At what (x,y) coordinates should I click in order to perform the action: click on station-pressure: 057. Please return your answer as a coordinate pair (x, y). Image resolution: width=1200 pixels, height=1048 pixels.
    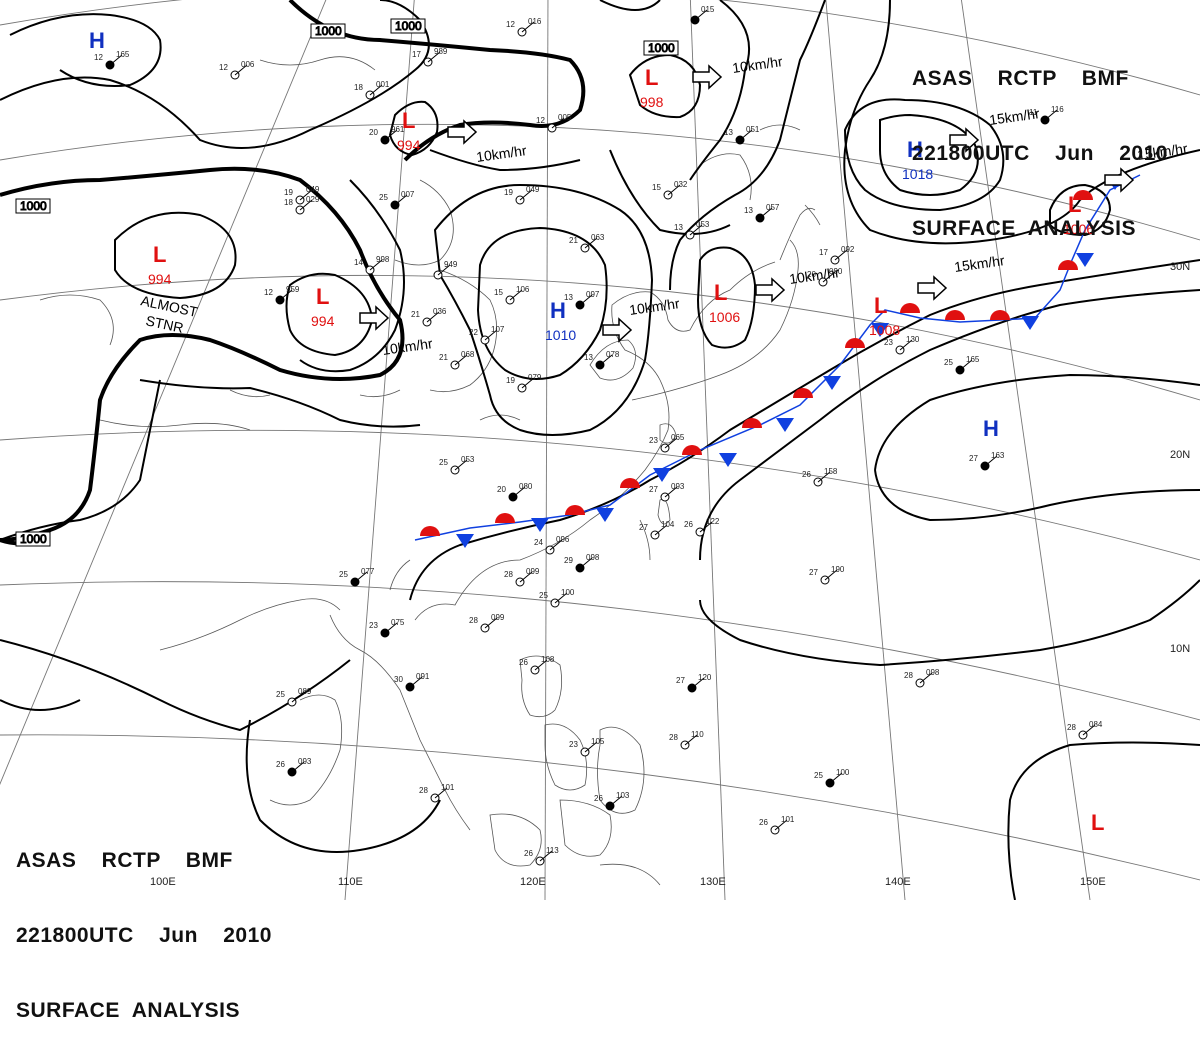
    Looking at the image, I should click on (773, 207).